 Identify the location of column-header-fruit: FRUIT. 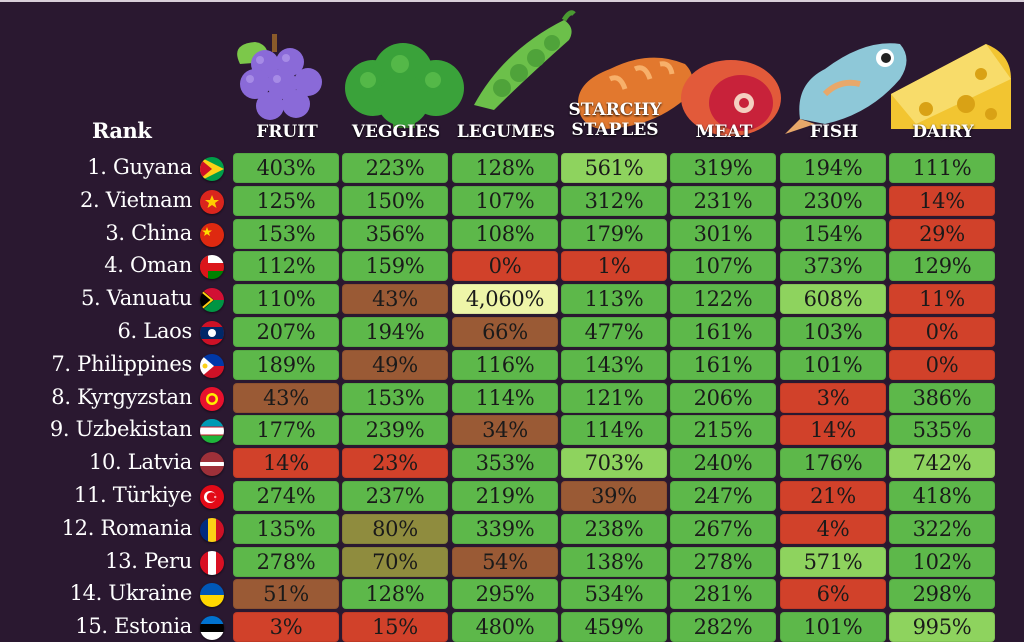
(287, 132).